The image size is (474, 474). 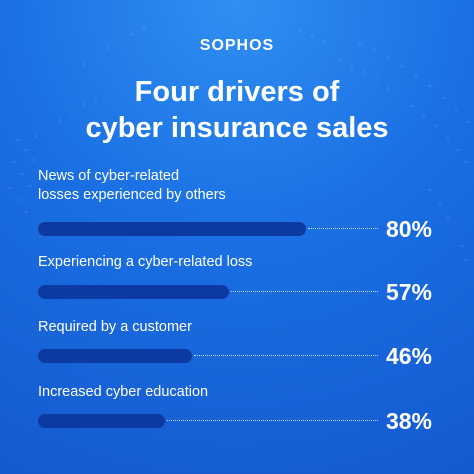 I want to click on bar-row-required-by-customer: Required by a customer 46%, so click(x=240, y=346).